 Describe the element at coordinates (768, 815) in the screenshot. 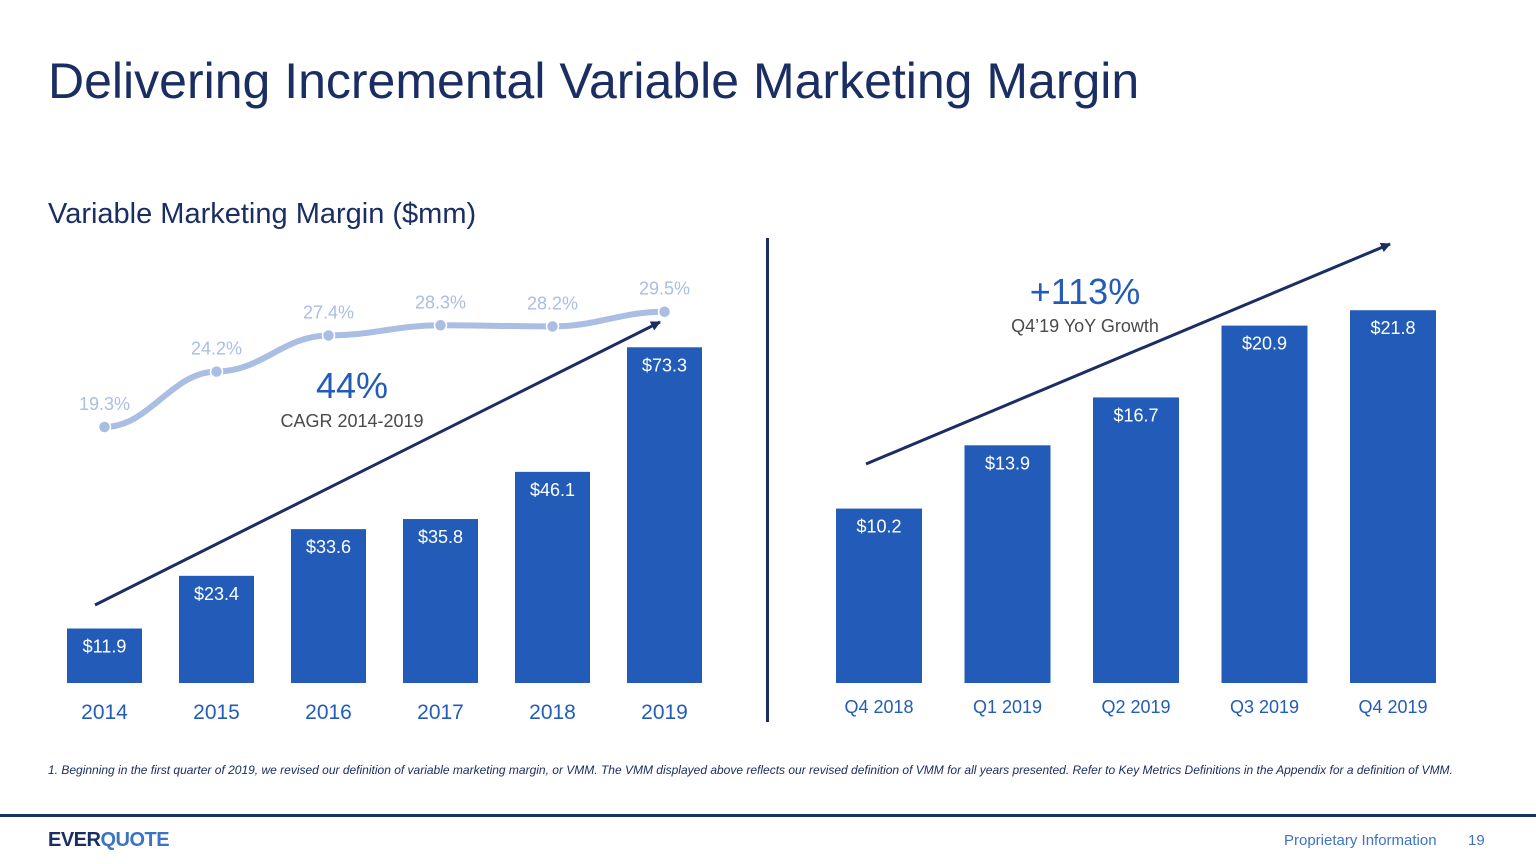

I see `footer-rule` at that location.